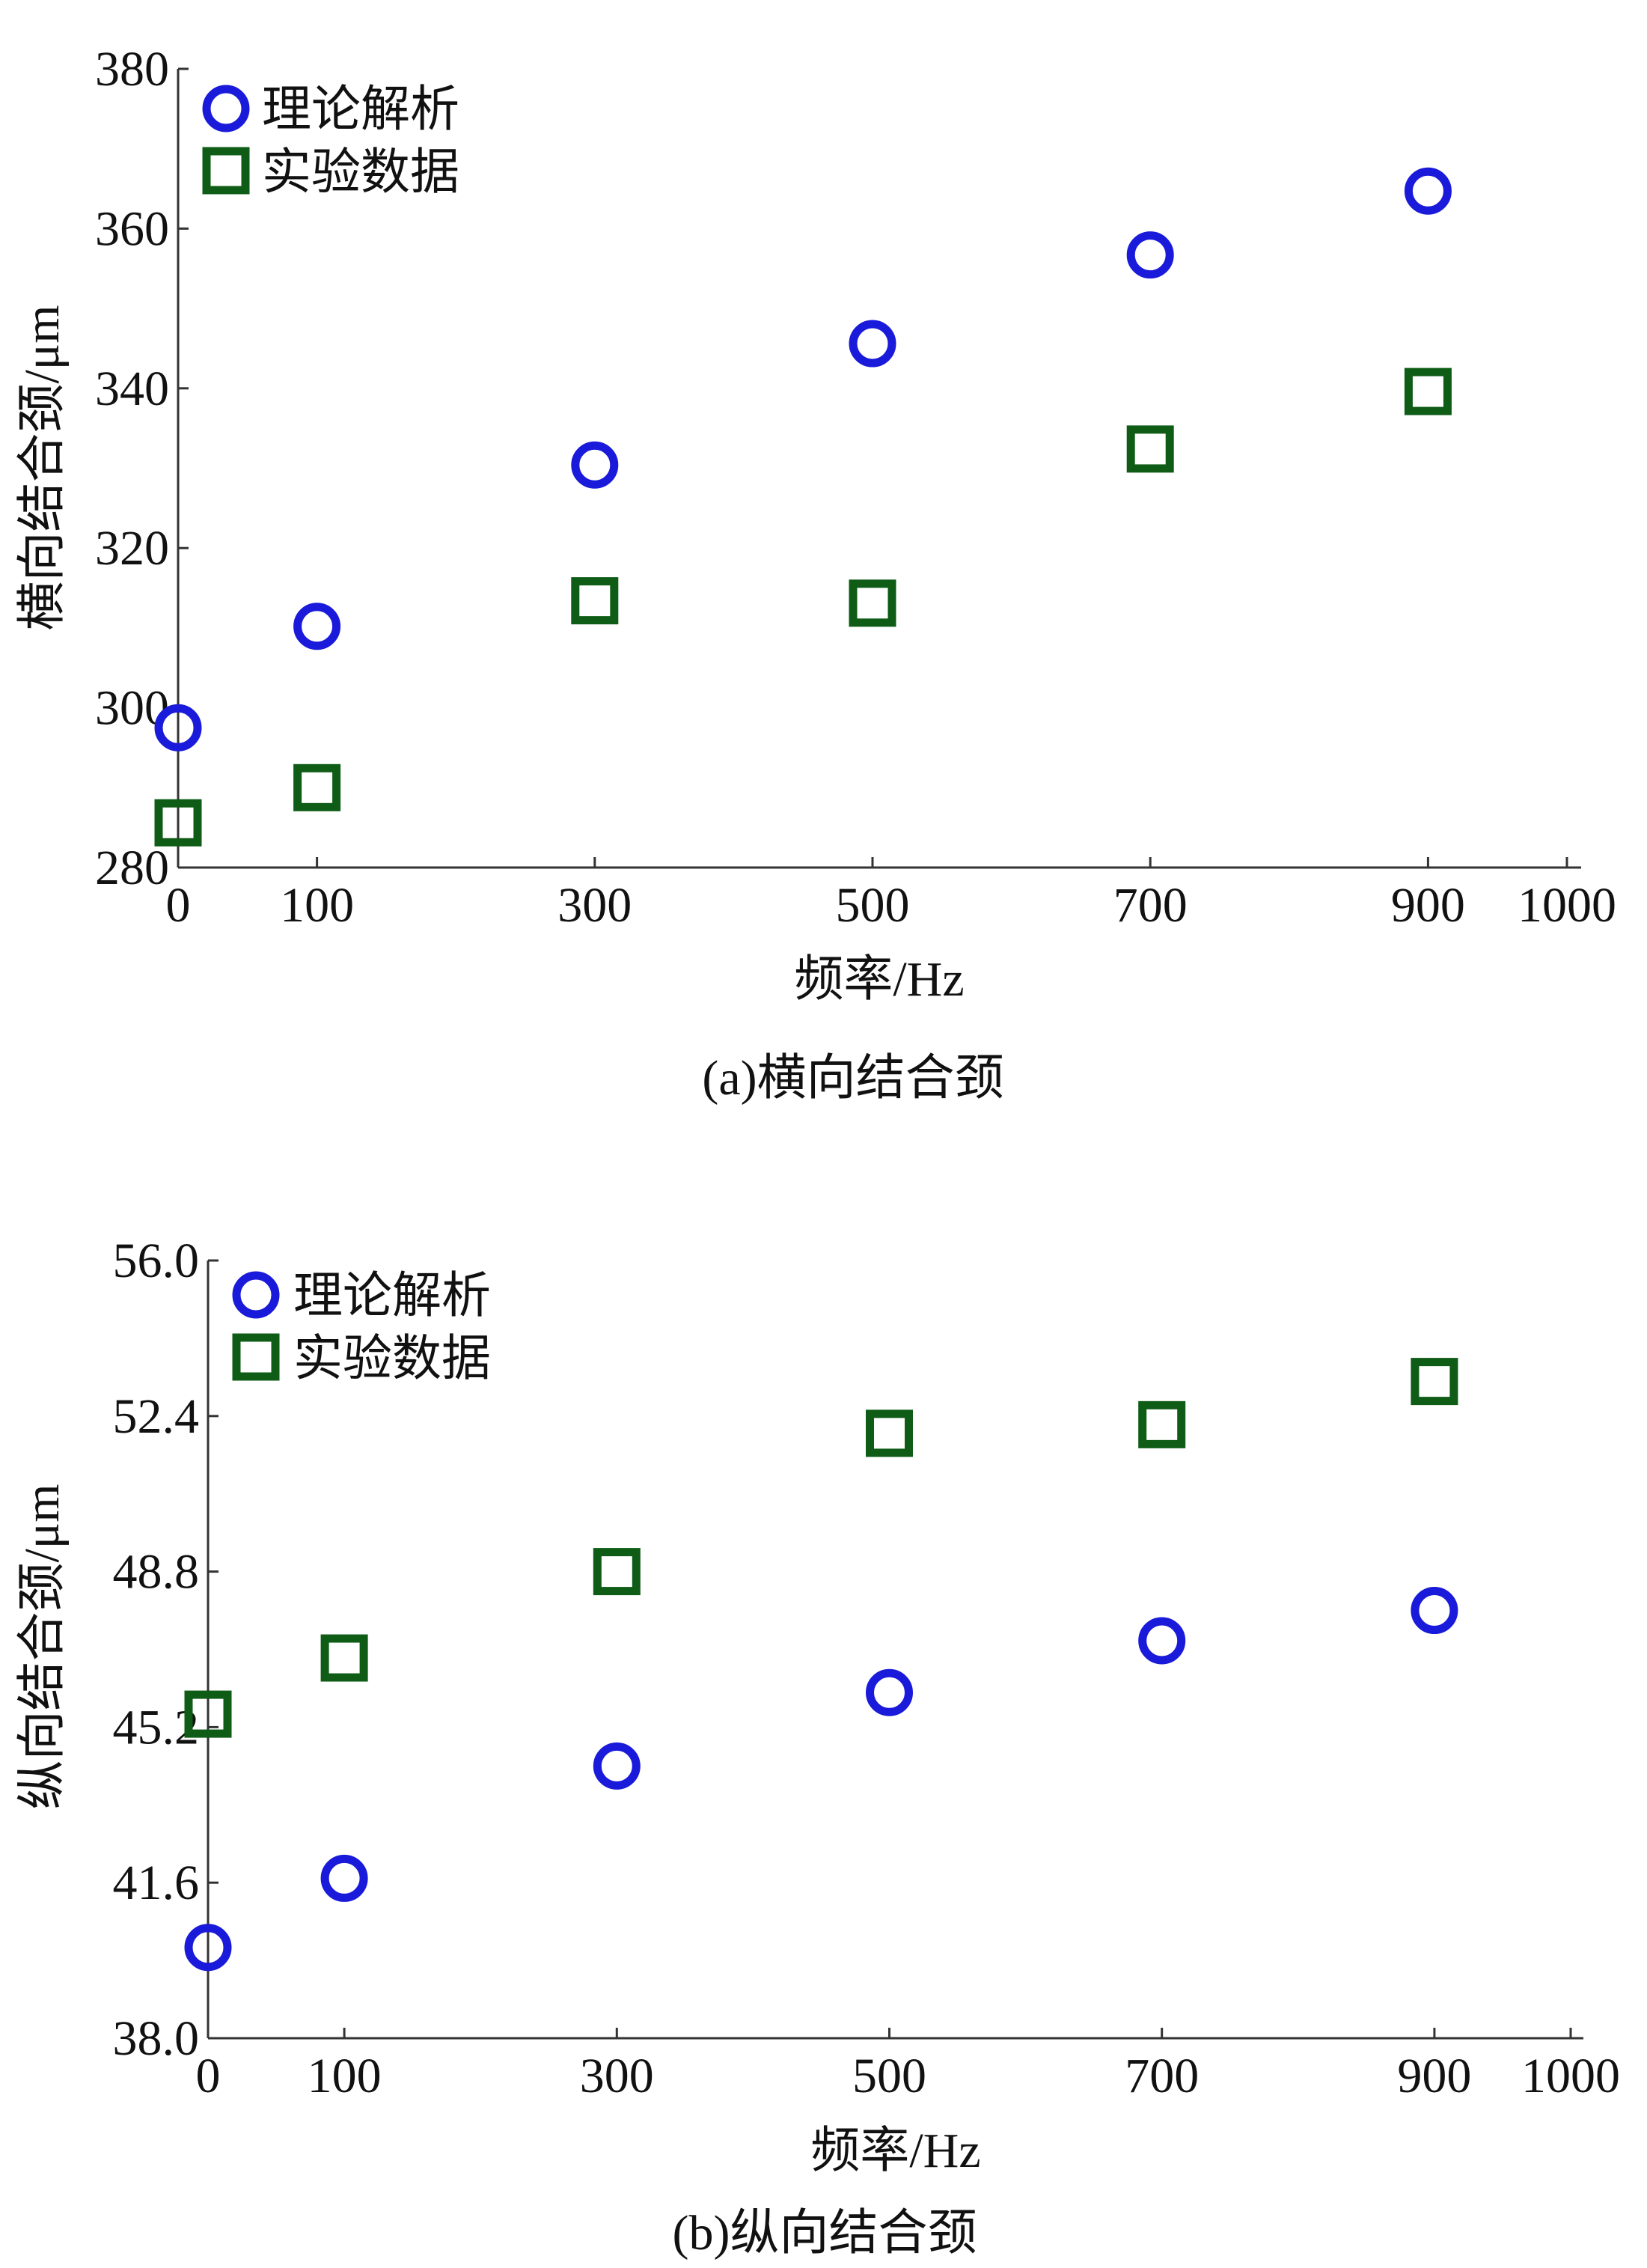  Describe the element at coordinates (360, 110) in the screenshot. I see `chart-a-legend-label-theory: 理论解析` at that location.